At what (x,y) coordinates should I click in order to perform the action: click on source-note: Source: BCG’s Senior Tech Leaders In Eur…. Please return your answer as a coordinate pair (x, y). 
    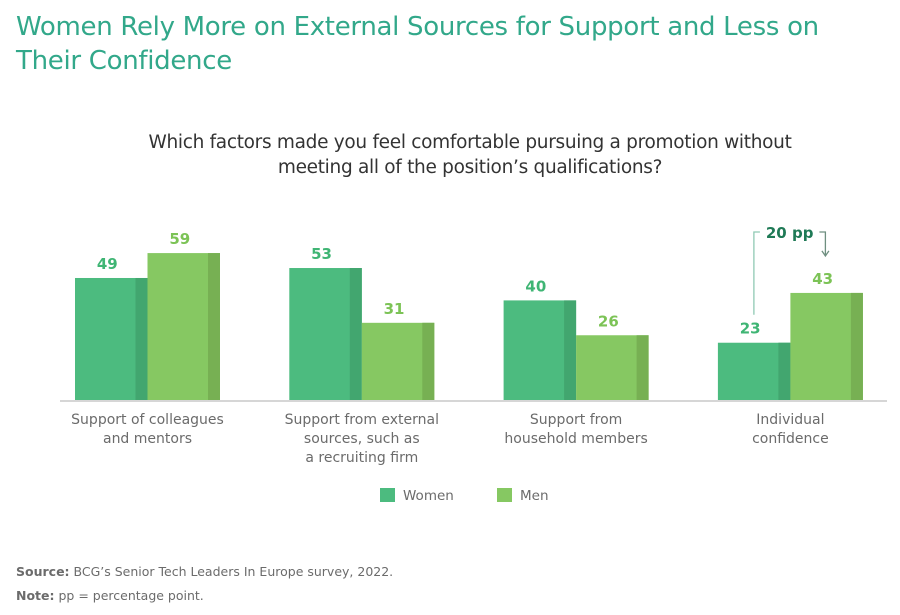
    Looking at the image, I should click on (204, 571).